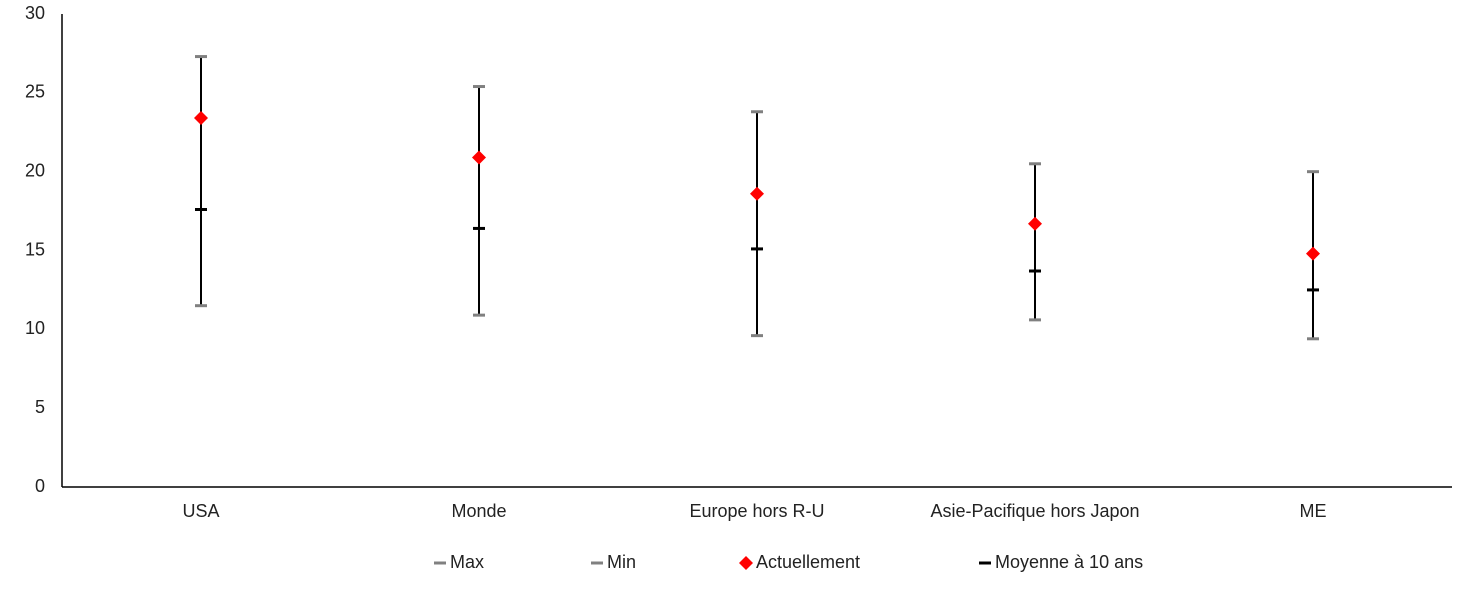 This screenshot has height=591, width=1476. What do you see at coordinates (746, 563) in the screenshot?
I see `legend-marker` at bounding box center [746, 563].